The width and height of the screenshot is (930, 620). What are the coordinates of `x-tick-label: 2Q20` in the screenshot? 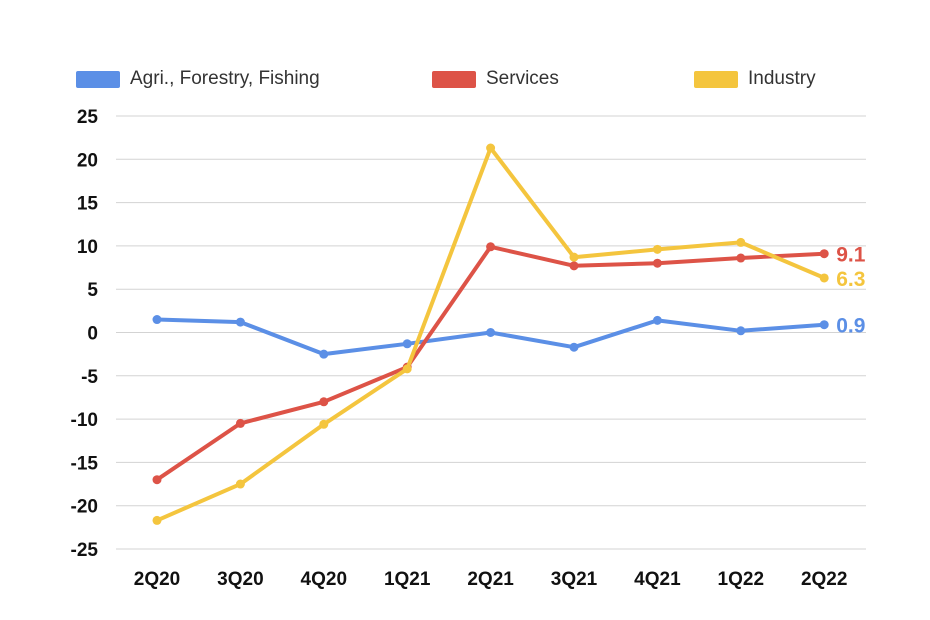 It's located at (157, 579).